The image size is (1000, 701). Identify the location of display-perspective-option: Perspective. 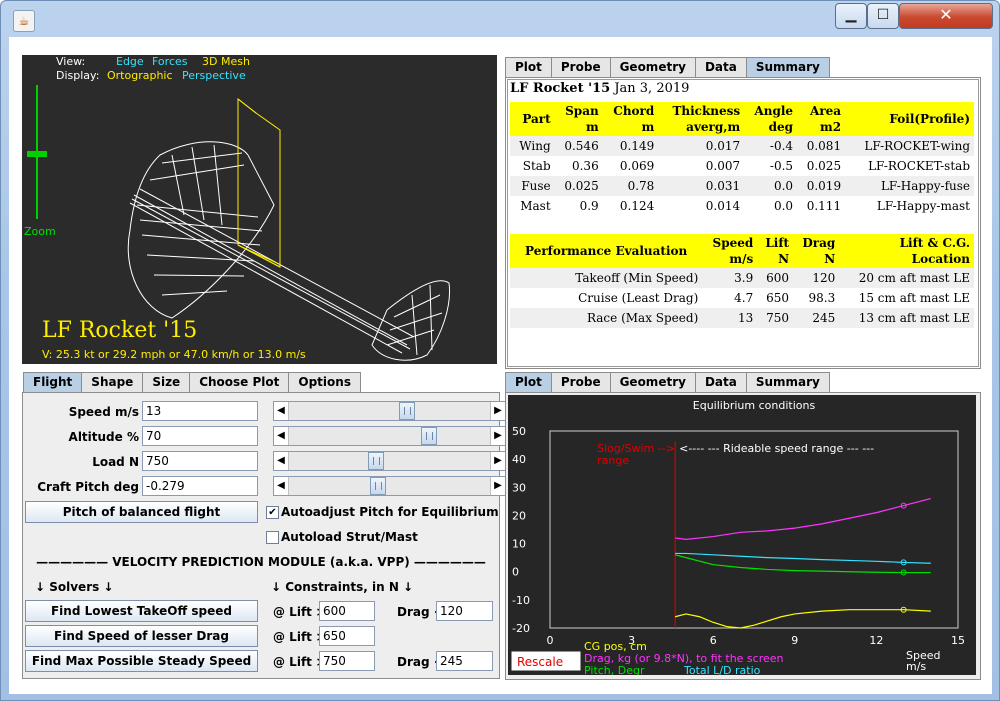
(214, 75).